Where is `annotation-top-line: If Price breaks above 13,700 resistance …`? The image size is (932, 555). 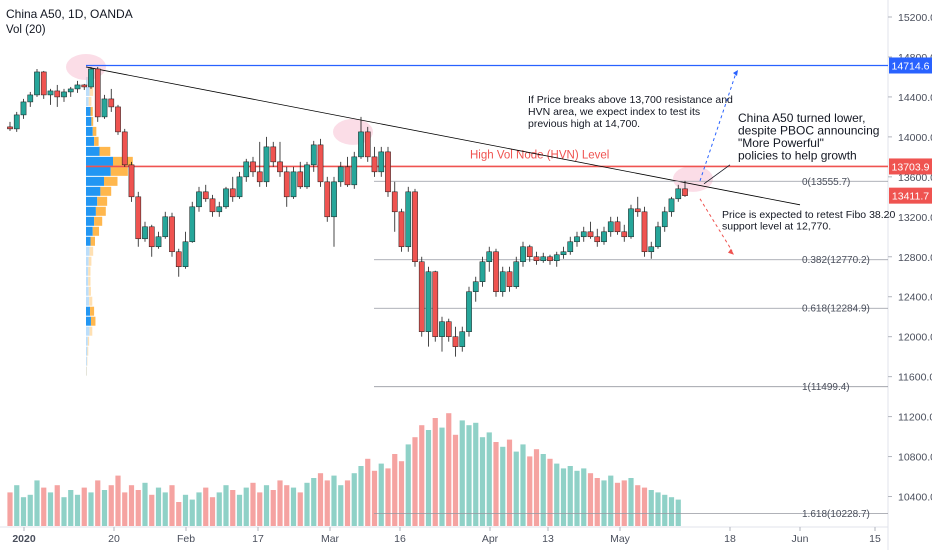
annotation-top-line: If Price breaks above 13,700 resistance … is located at coordinates (630, 100).